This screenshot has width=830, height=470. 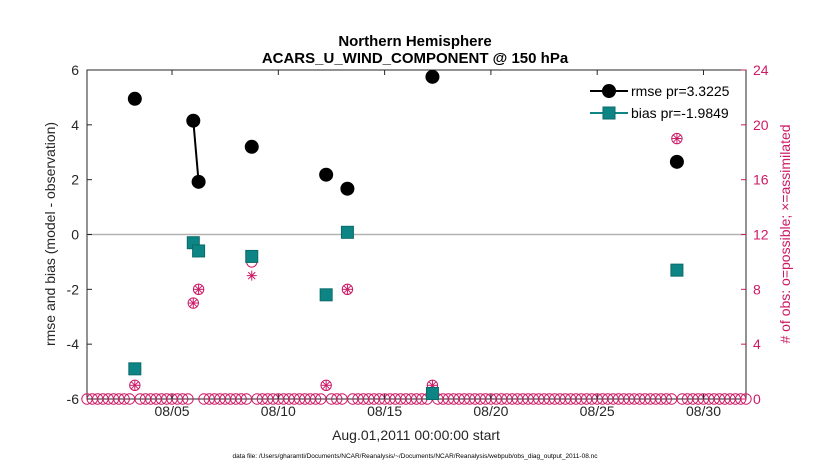 I want to click on x-tick-label: 08/15, so click(x=384, y=411).